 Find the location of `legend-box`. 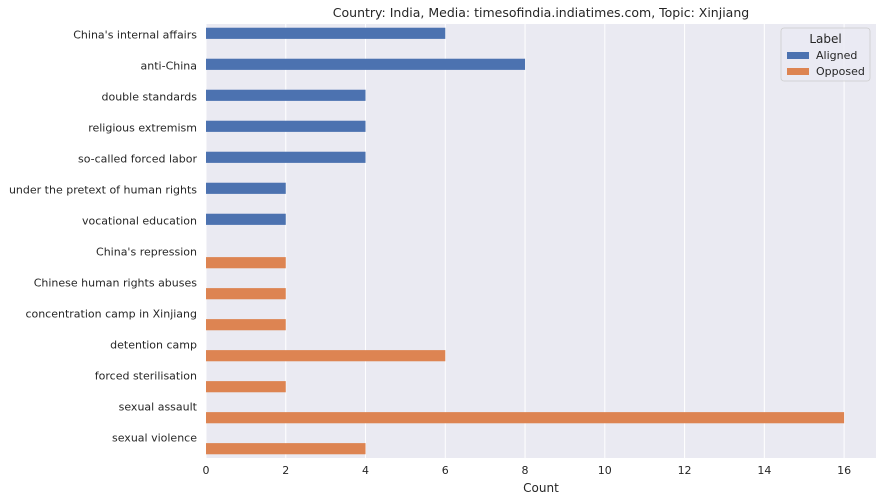

legend-box is located at coordinates (825, 54).